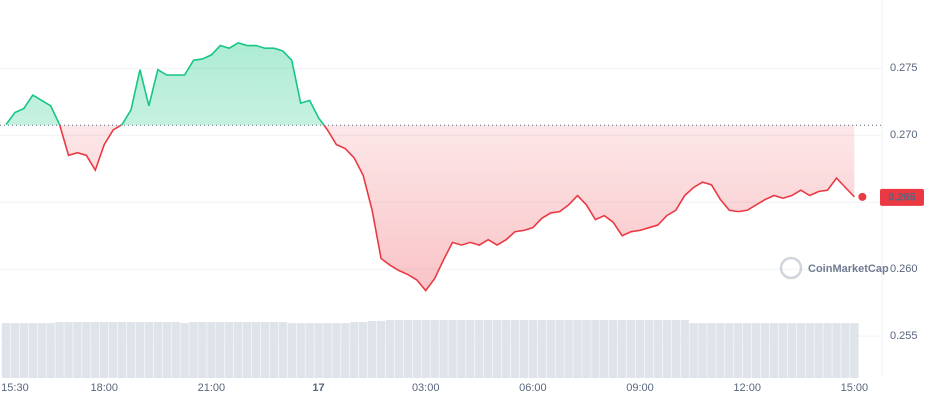  I want to click on price-tag: 0.265, so click(902, 197).